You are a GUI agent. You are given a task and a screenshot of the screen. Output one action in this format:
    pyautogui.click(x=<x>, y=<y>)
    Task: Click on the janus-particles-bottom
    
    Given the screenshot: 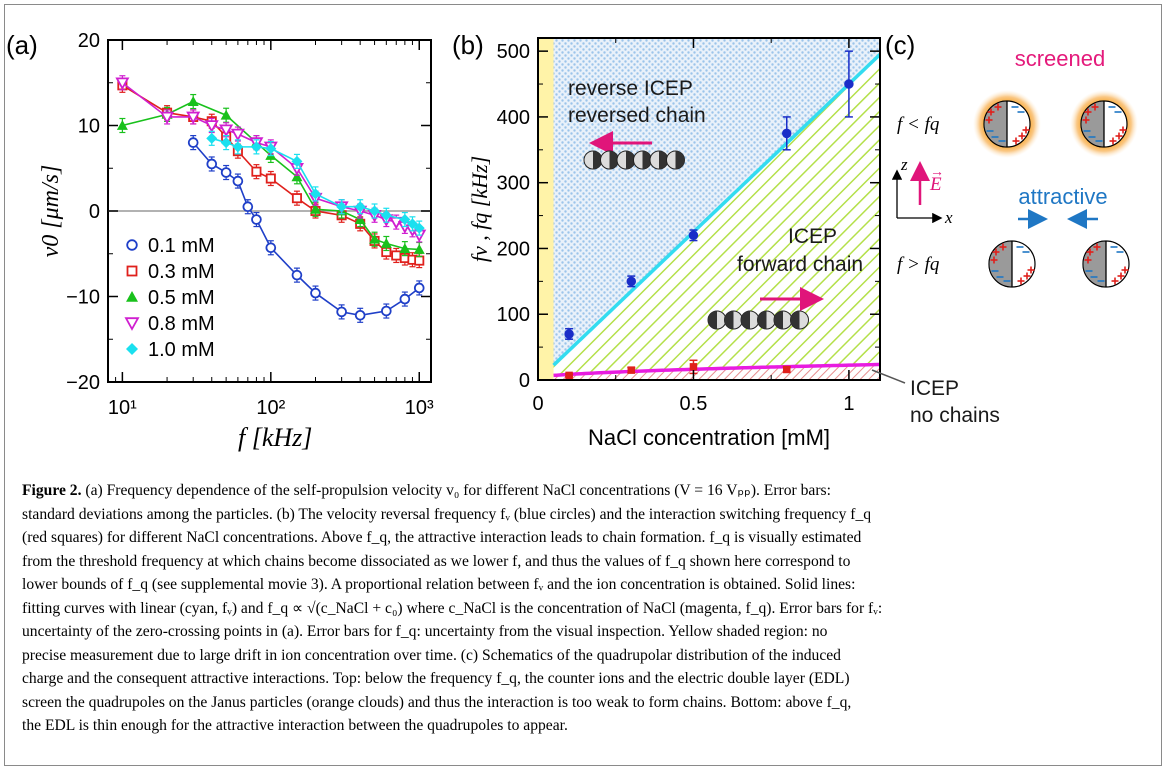 What is the action you would take?
    pyautogui.click(x=1059, y=264)
    